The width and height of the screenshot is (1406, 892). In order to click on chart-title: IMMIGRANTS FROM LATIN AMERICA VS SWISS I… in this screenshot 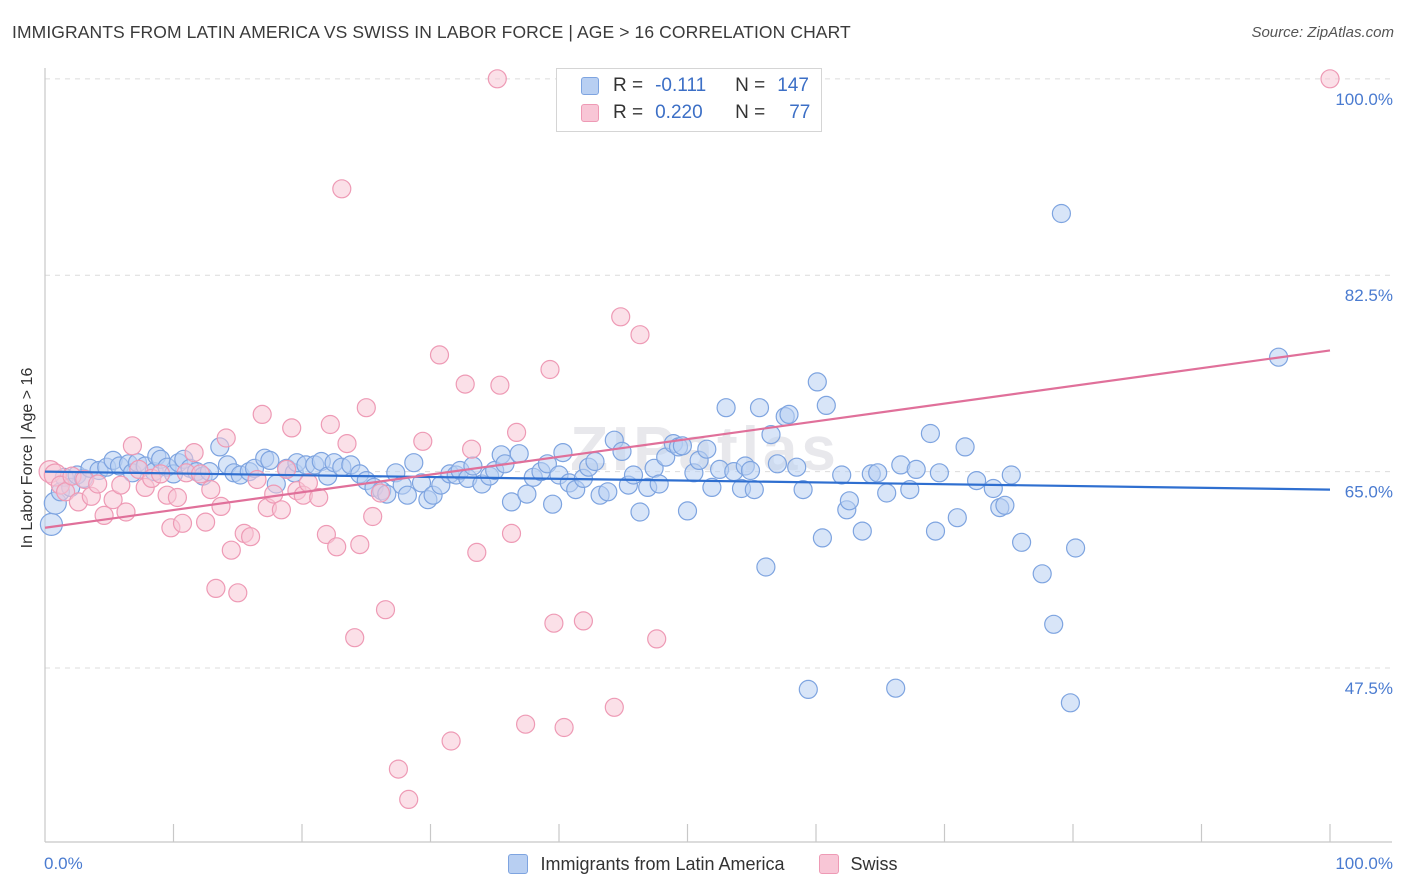, I will do `click(431, 32)`.